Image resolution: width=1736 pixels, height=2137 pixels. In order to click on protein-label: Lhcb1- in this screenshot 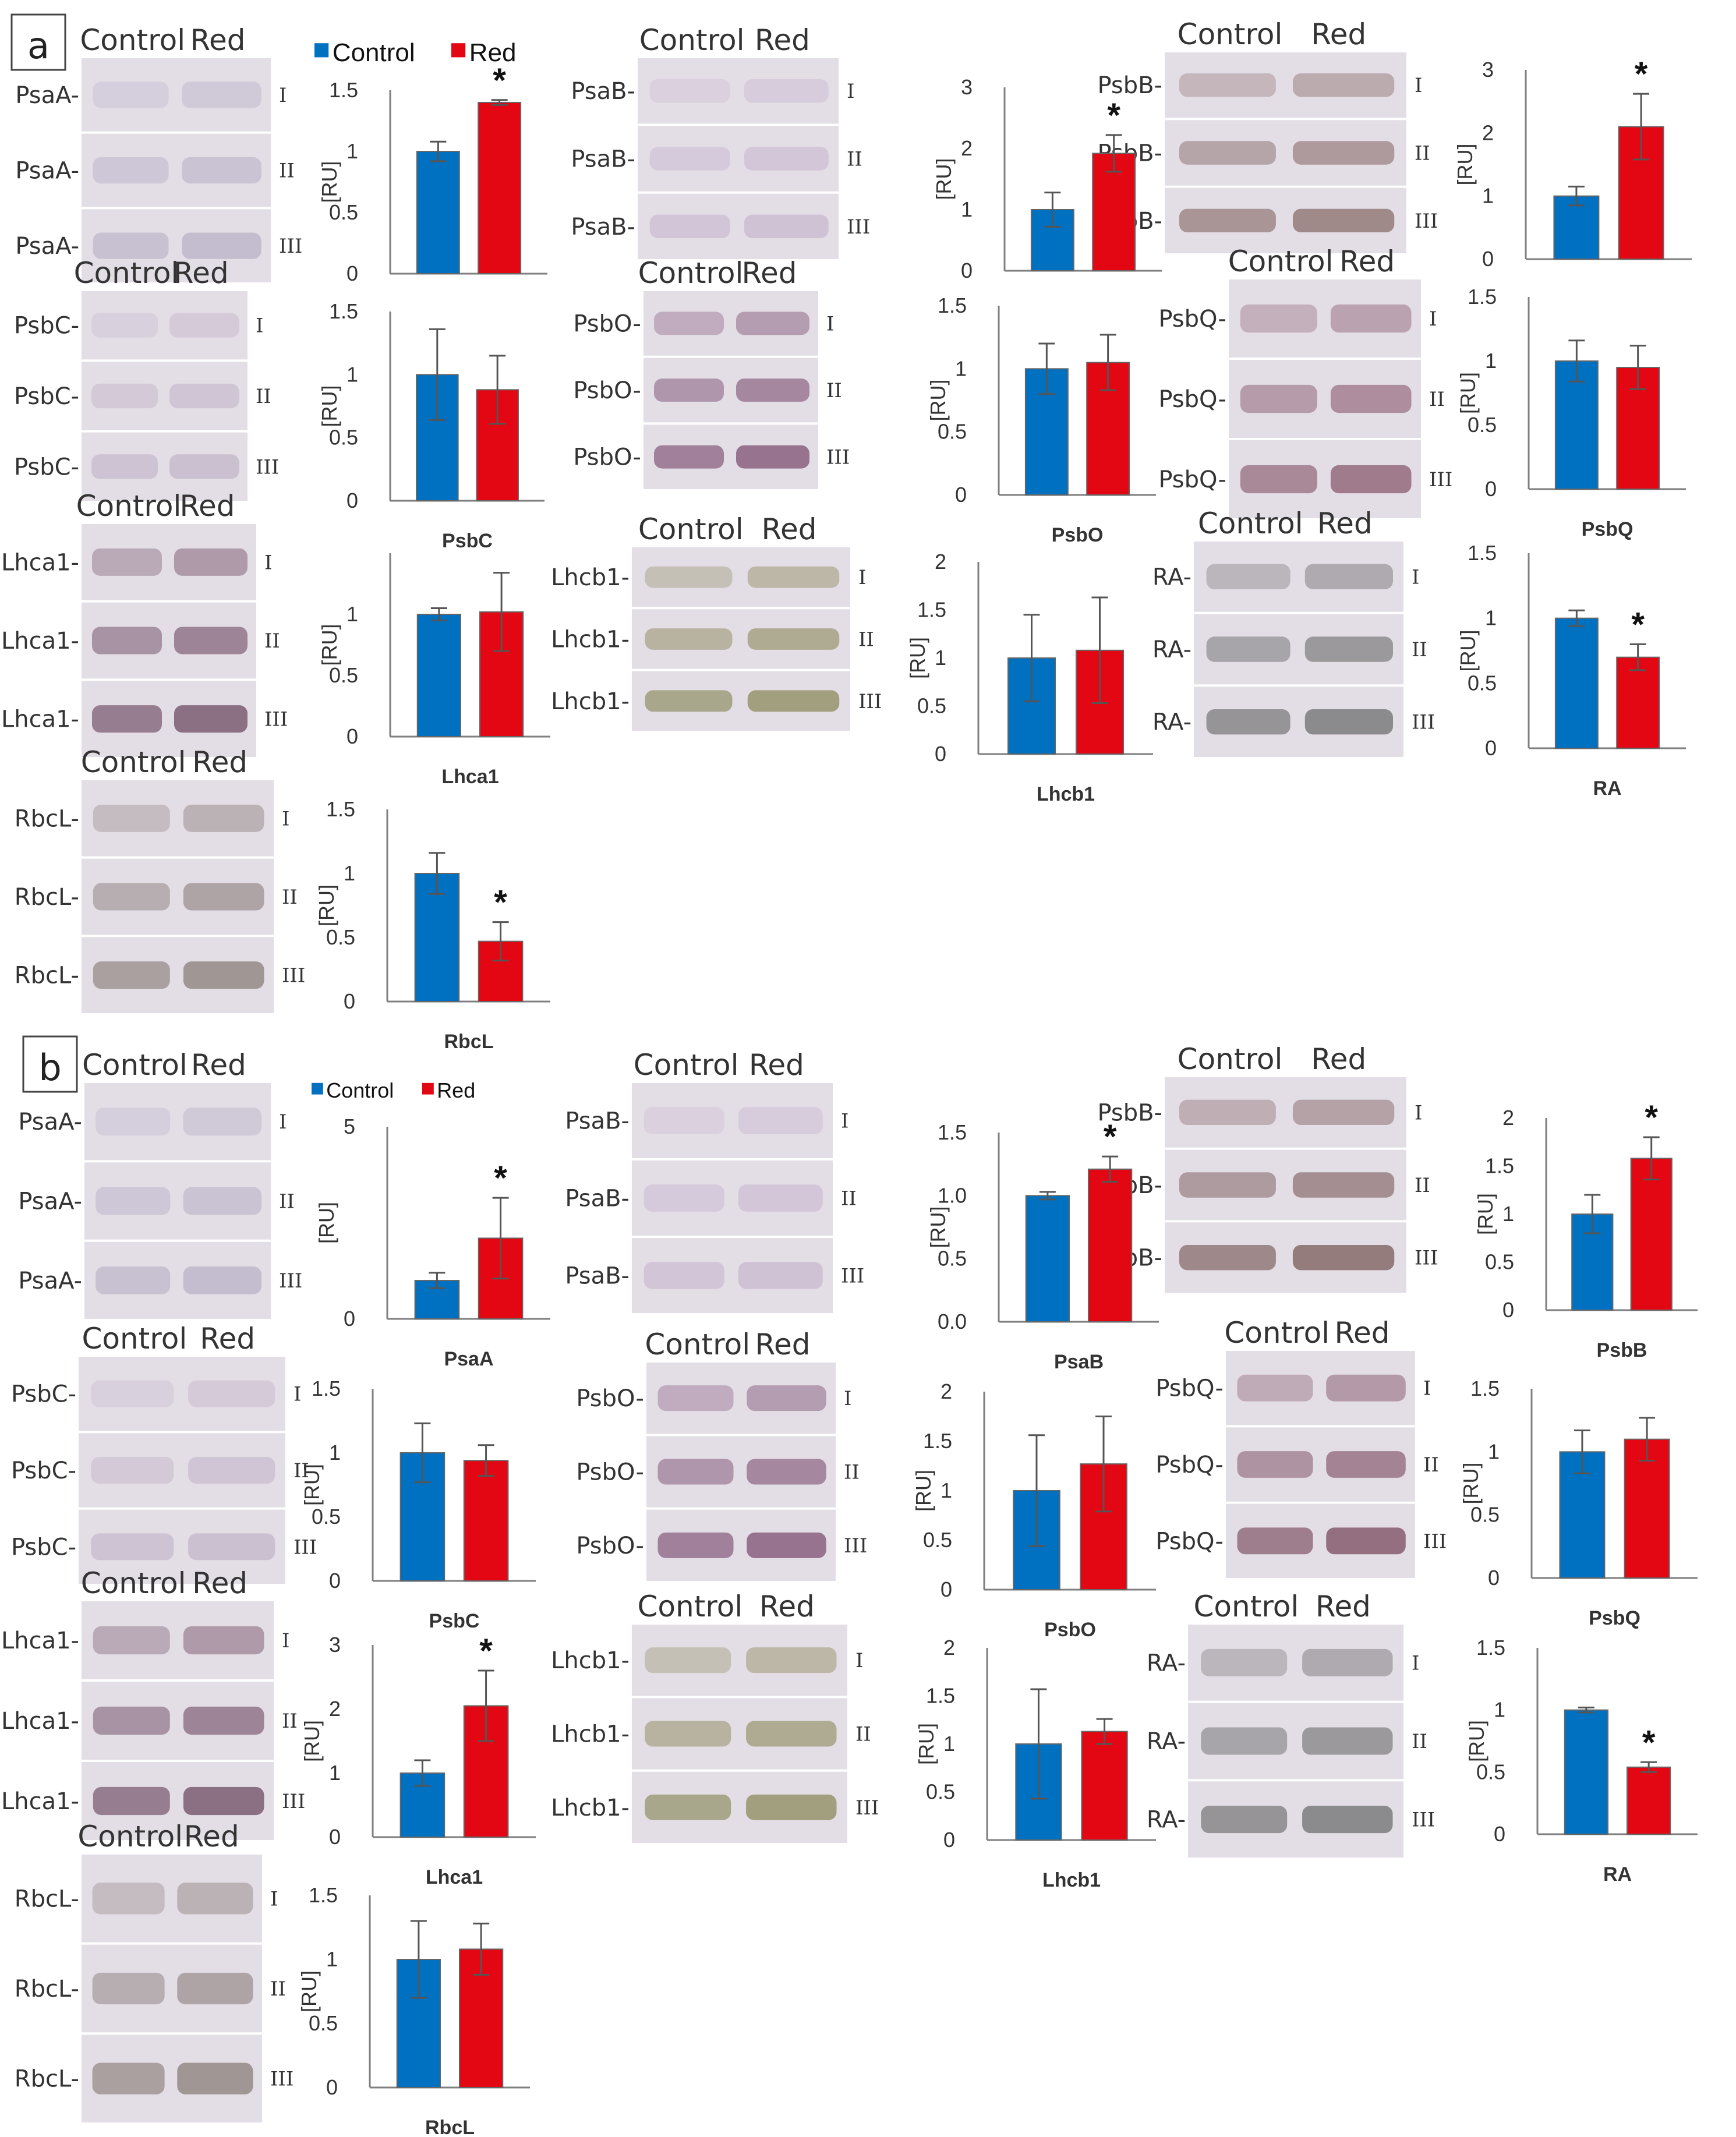, I will do `click(590, 577)`.